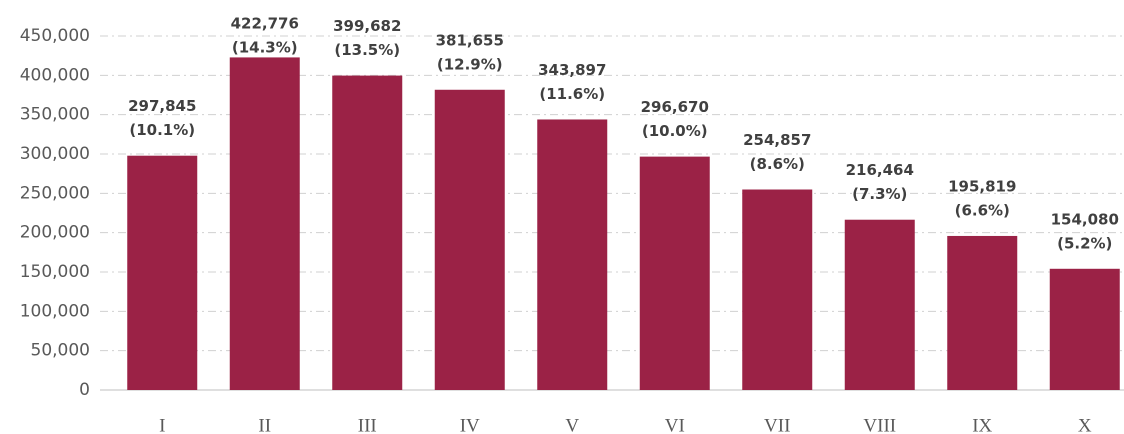 This screenshot has width=1124, height=434. I want to click on x-tick-label: VI, so click(675, 424).